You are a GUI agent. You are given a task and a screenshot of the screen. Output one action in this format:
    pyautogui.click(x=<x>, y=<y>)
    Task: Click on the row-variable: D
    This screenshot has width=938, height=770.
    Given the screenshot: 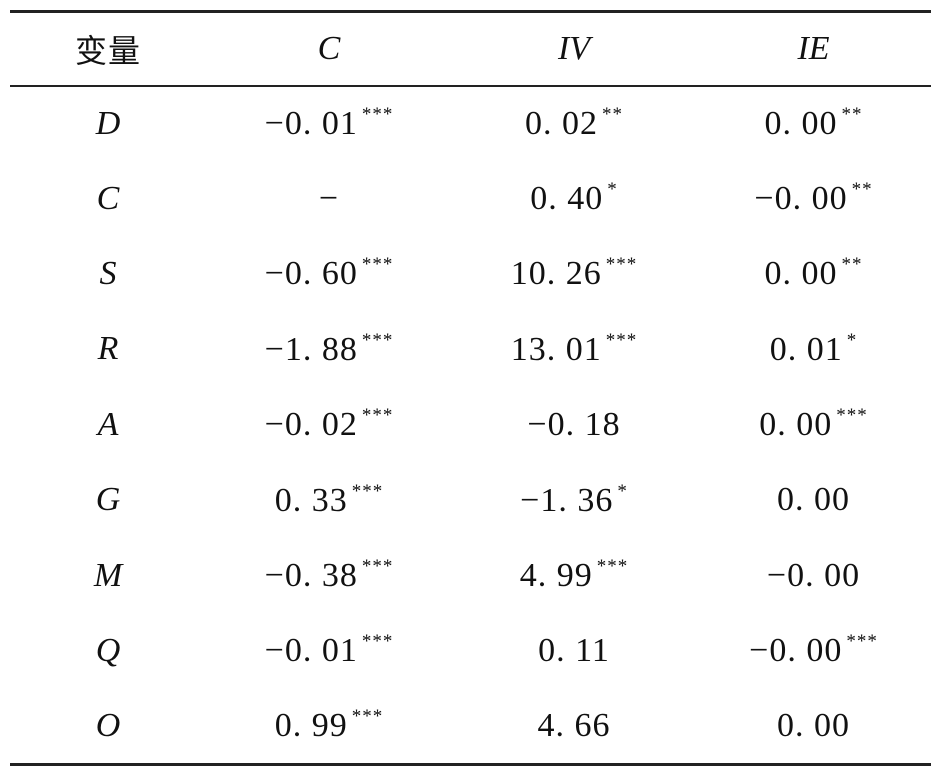 What is the action you would take?
    pyautogui.click(x=108, y=123)
    